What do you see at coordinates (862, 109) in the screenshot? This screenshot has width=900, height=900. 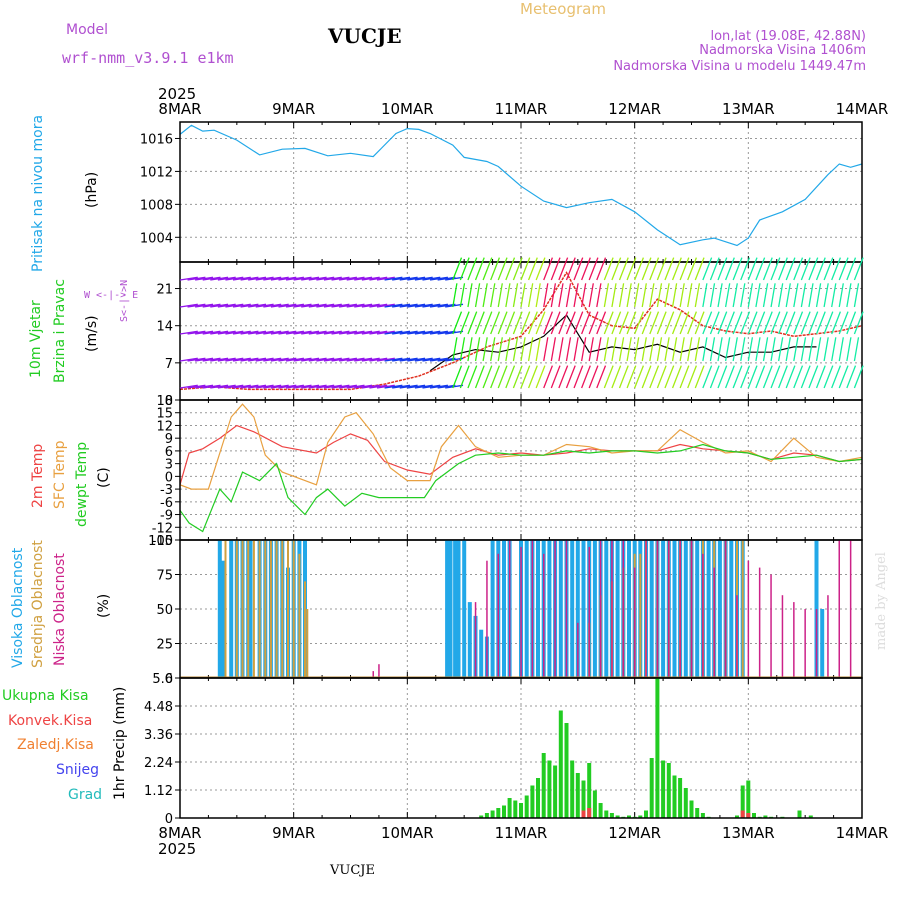 I see `x-label-top: 14MAR` at bounding box center [862, 109].